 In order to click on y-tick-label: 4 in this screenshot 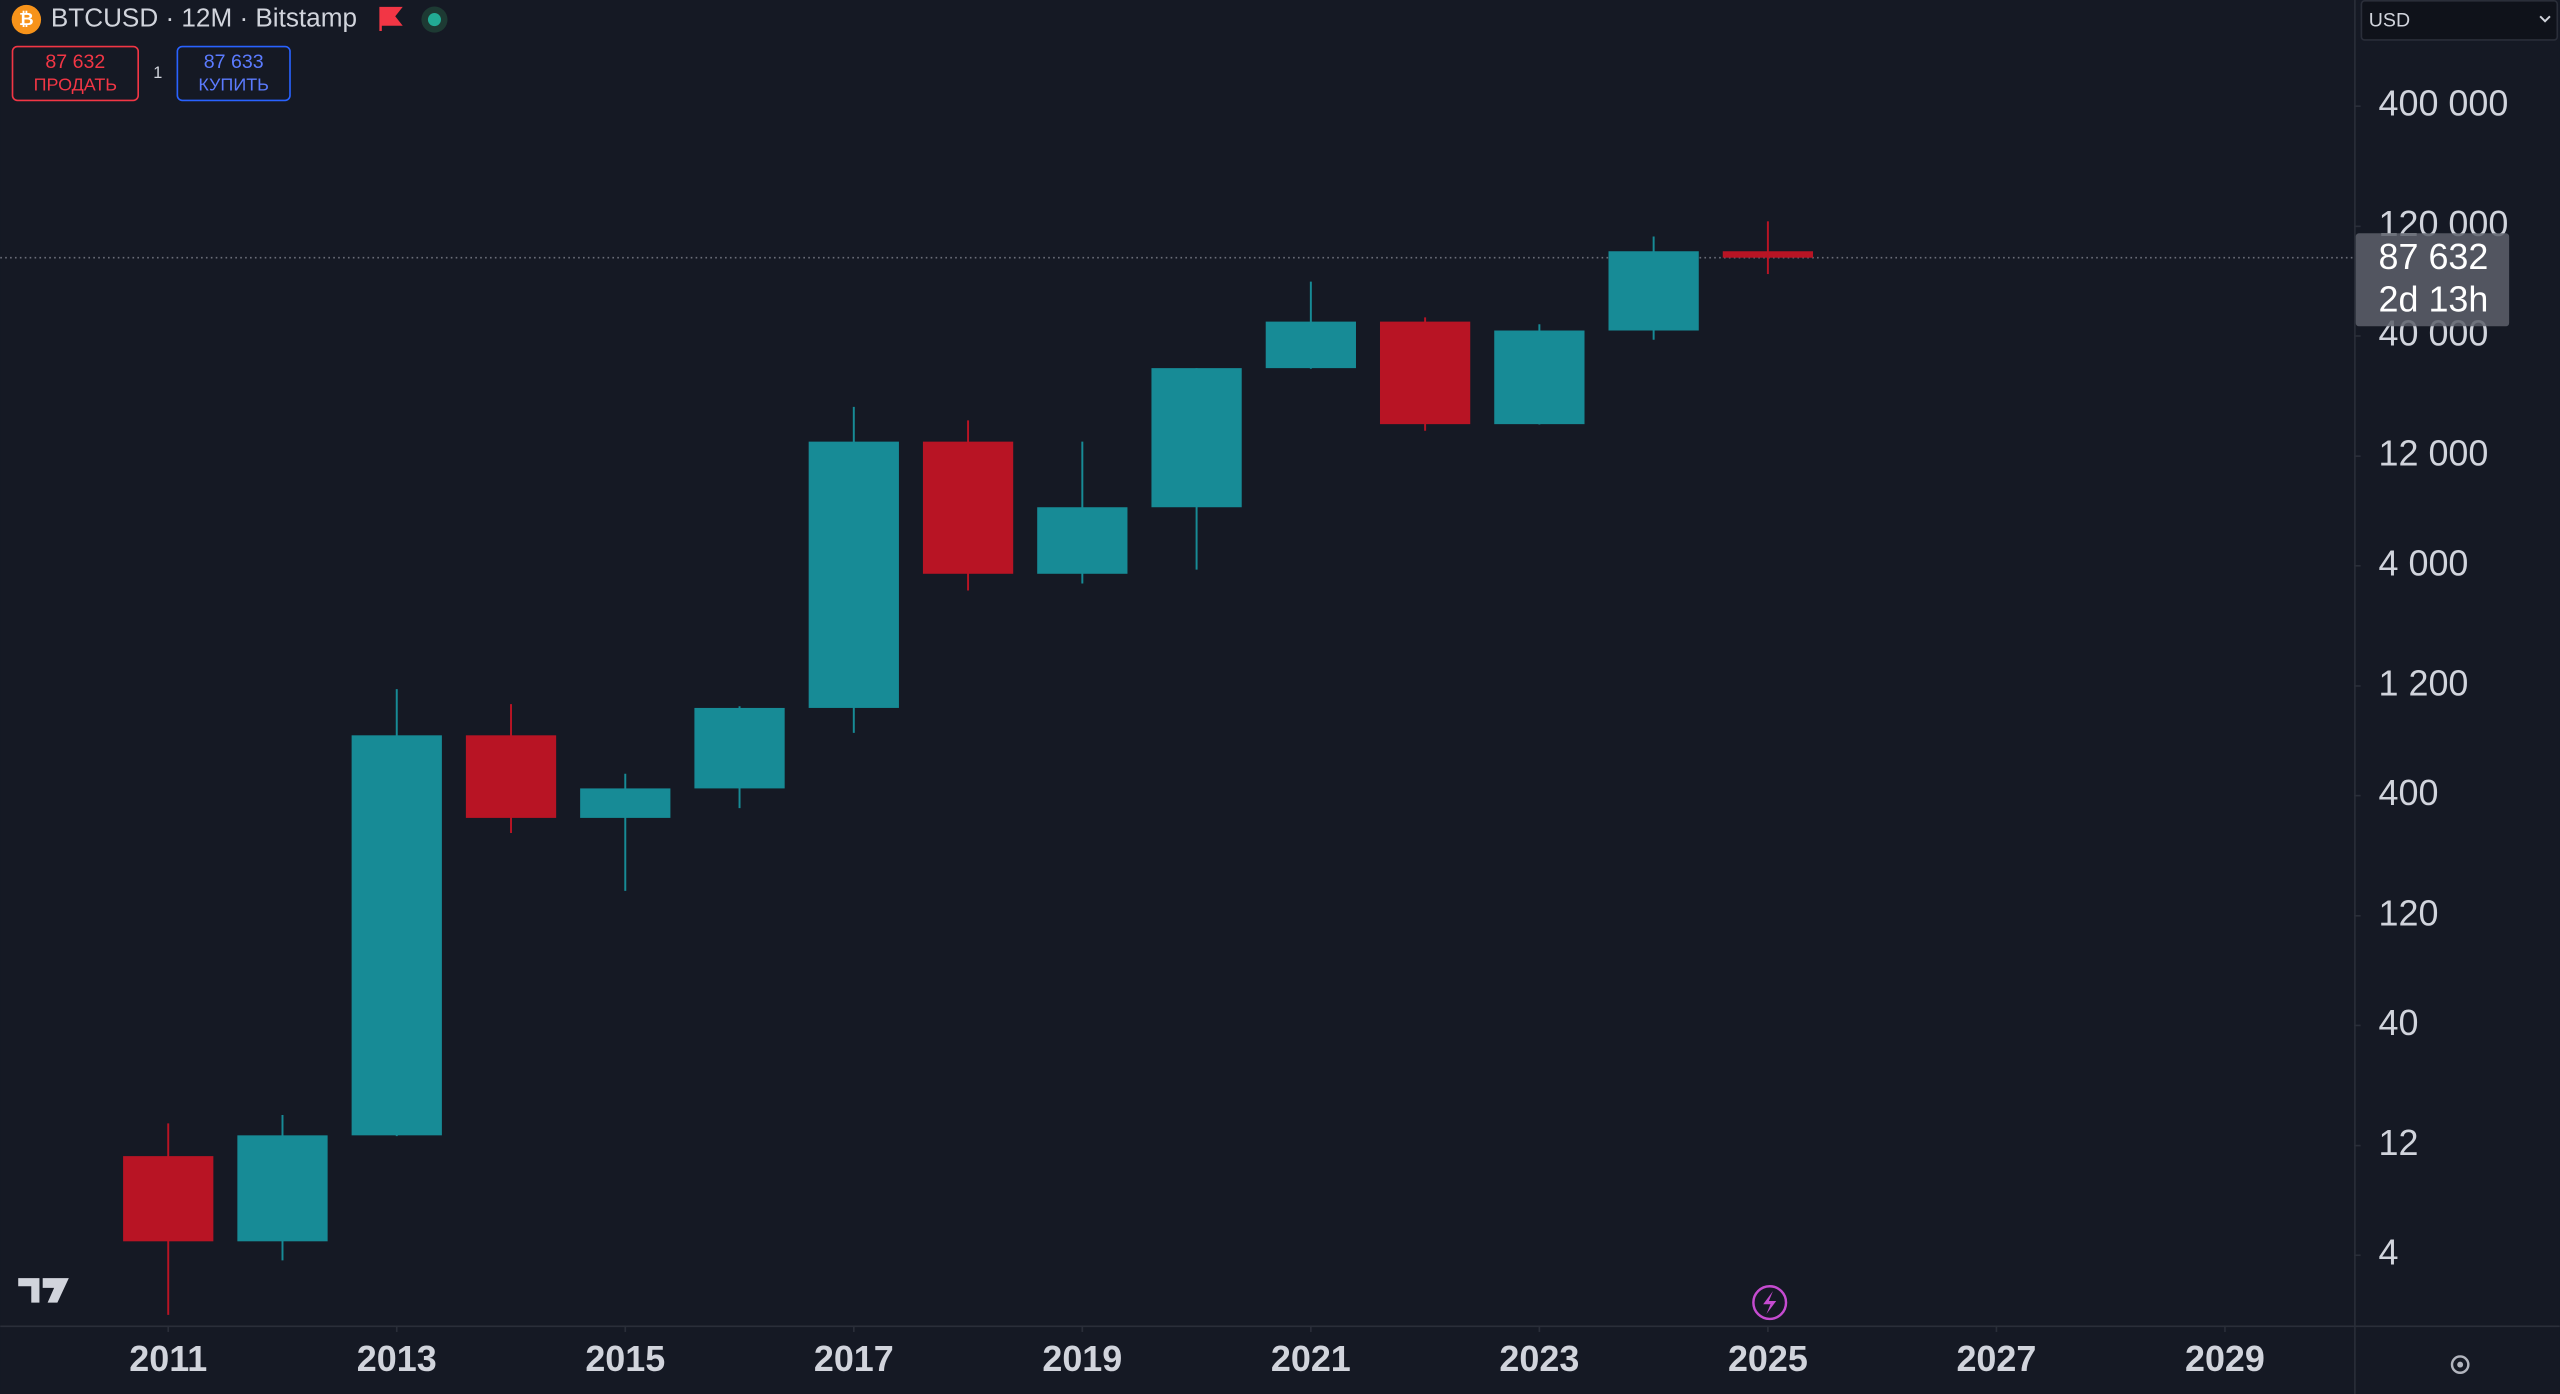, I will do `click(2389, 1252)`.